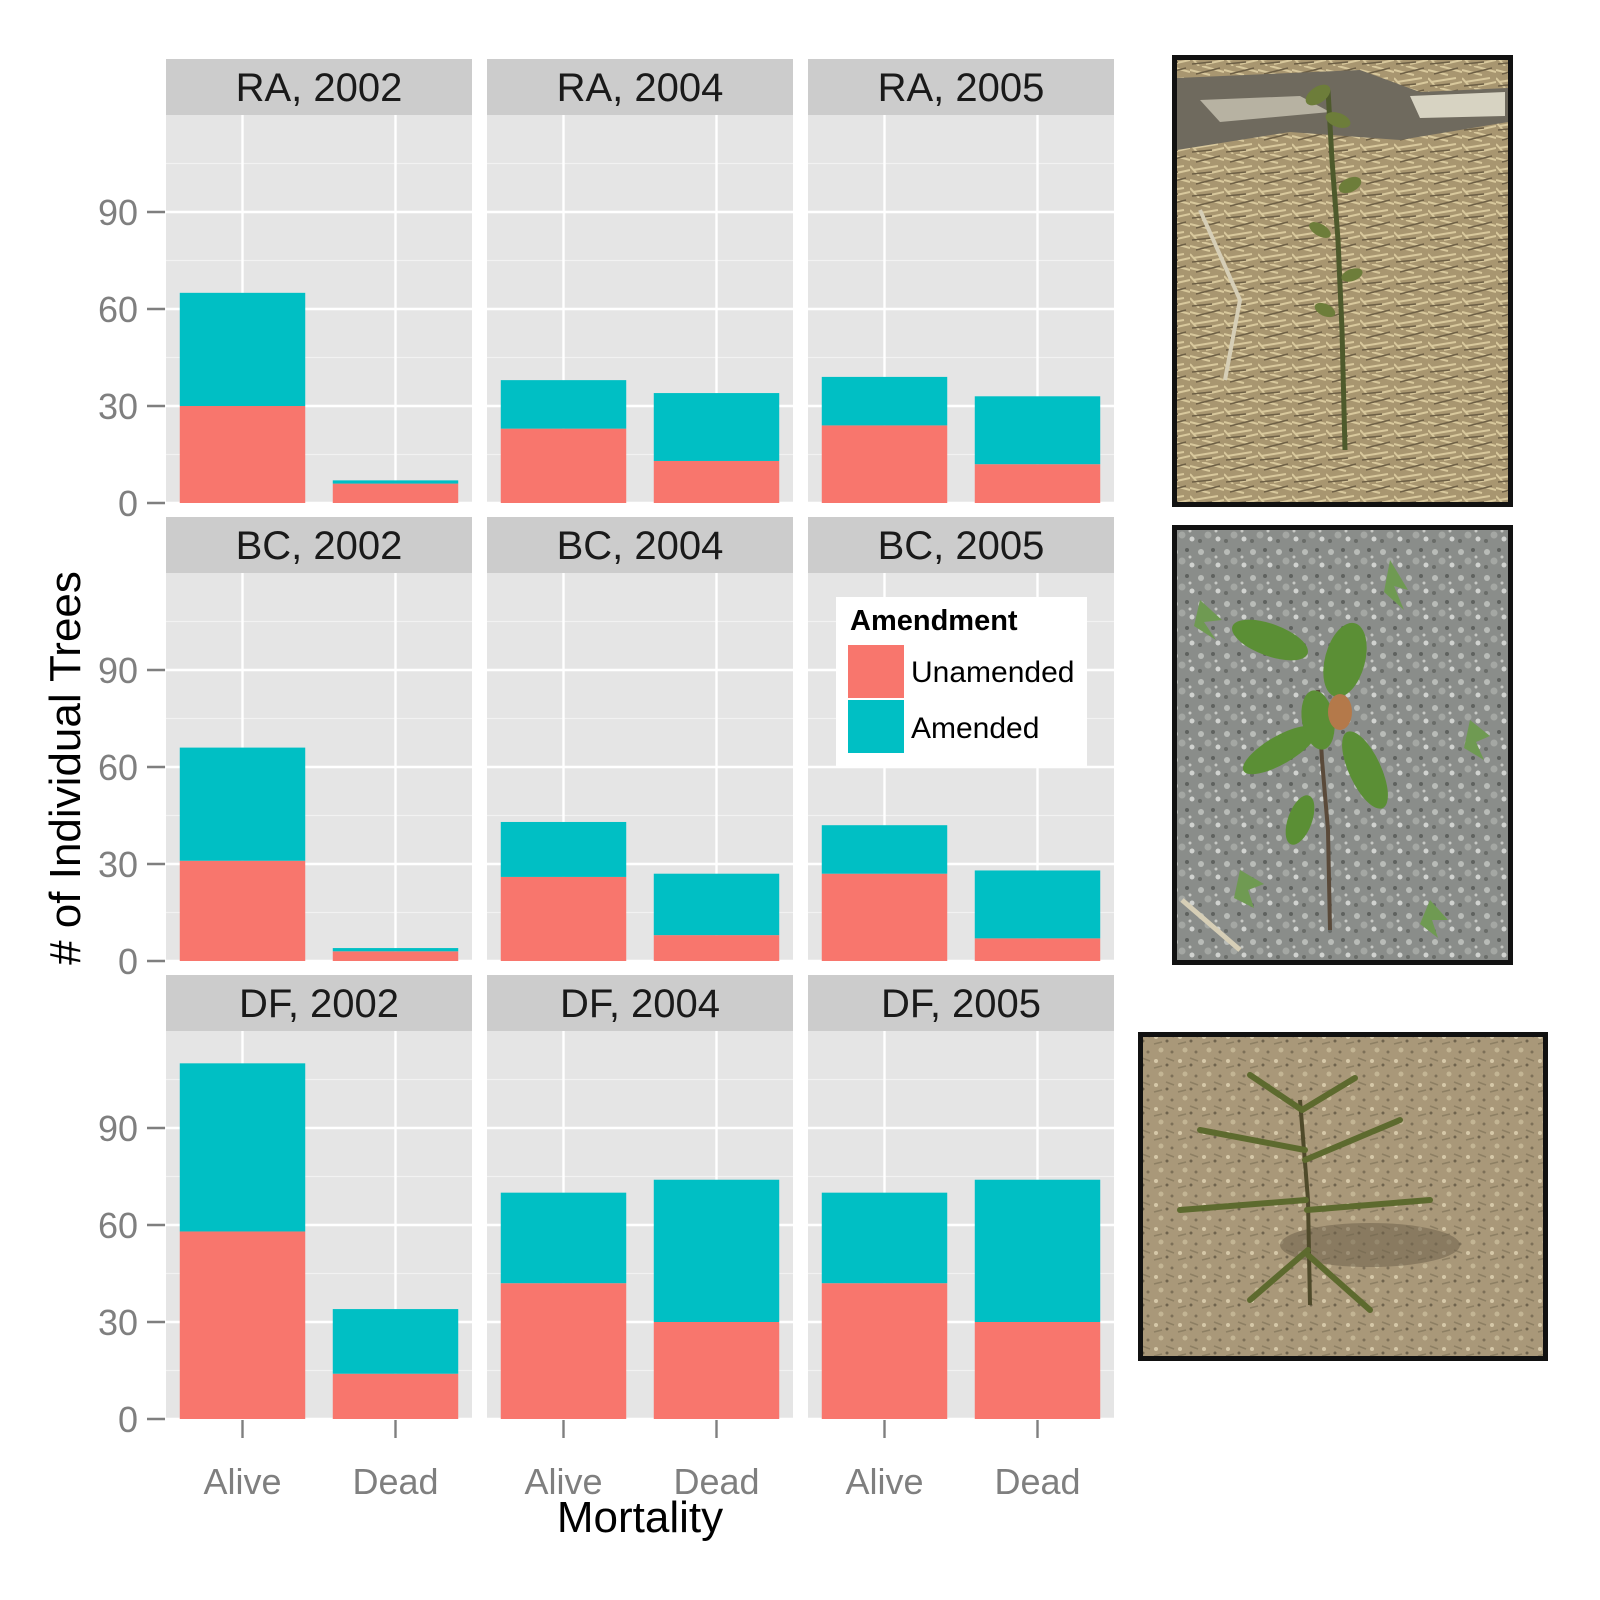 The image size is (1600, 1600). Describe the element at coordinates (640, 282) in the screenshot. I see `facet-panel: RA, 2004` at that location.